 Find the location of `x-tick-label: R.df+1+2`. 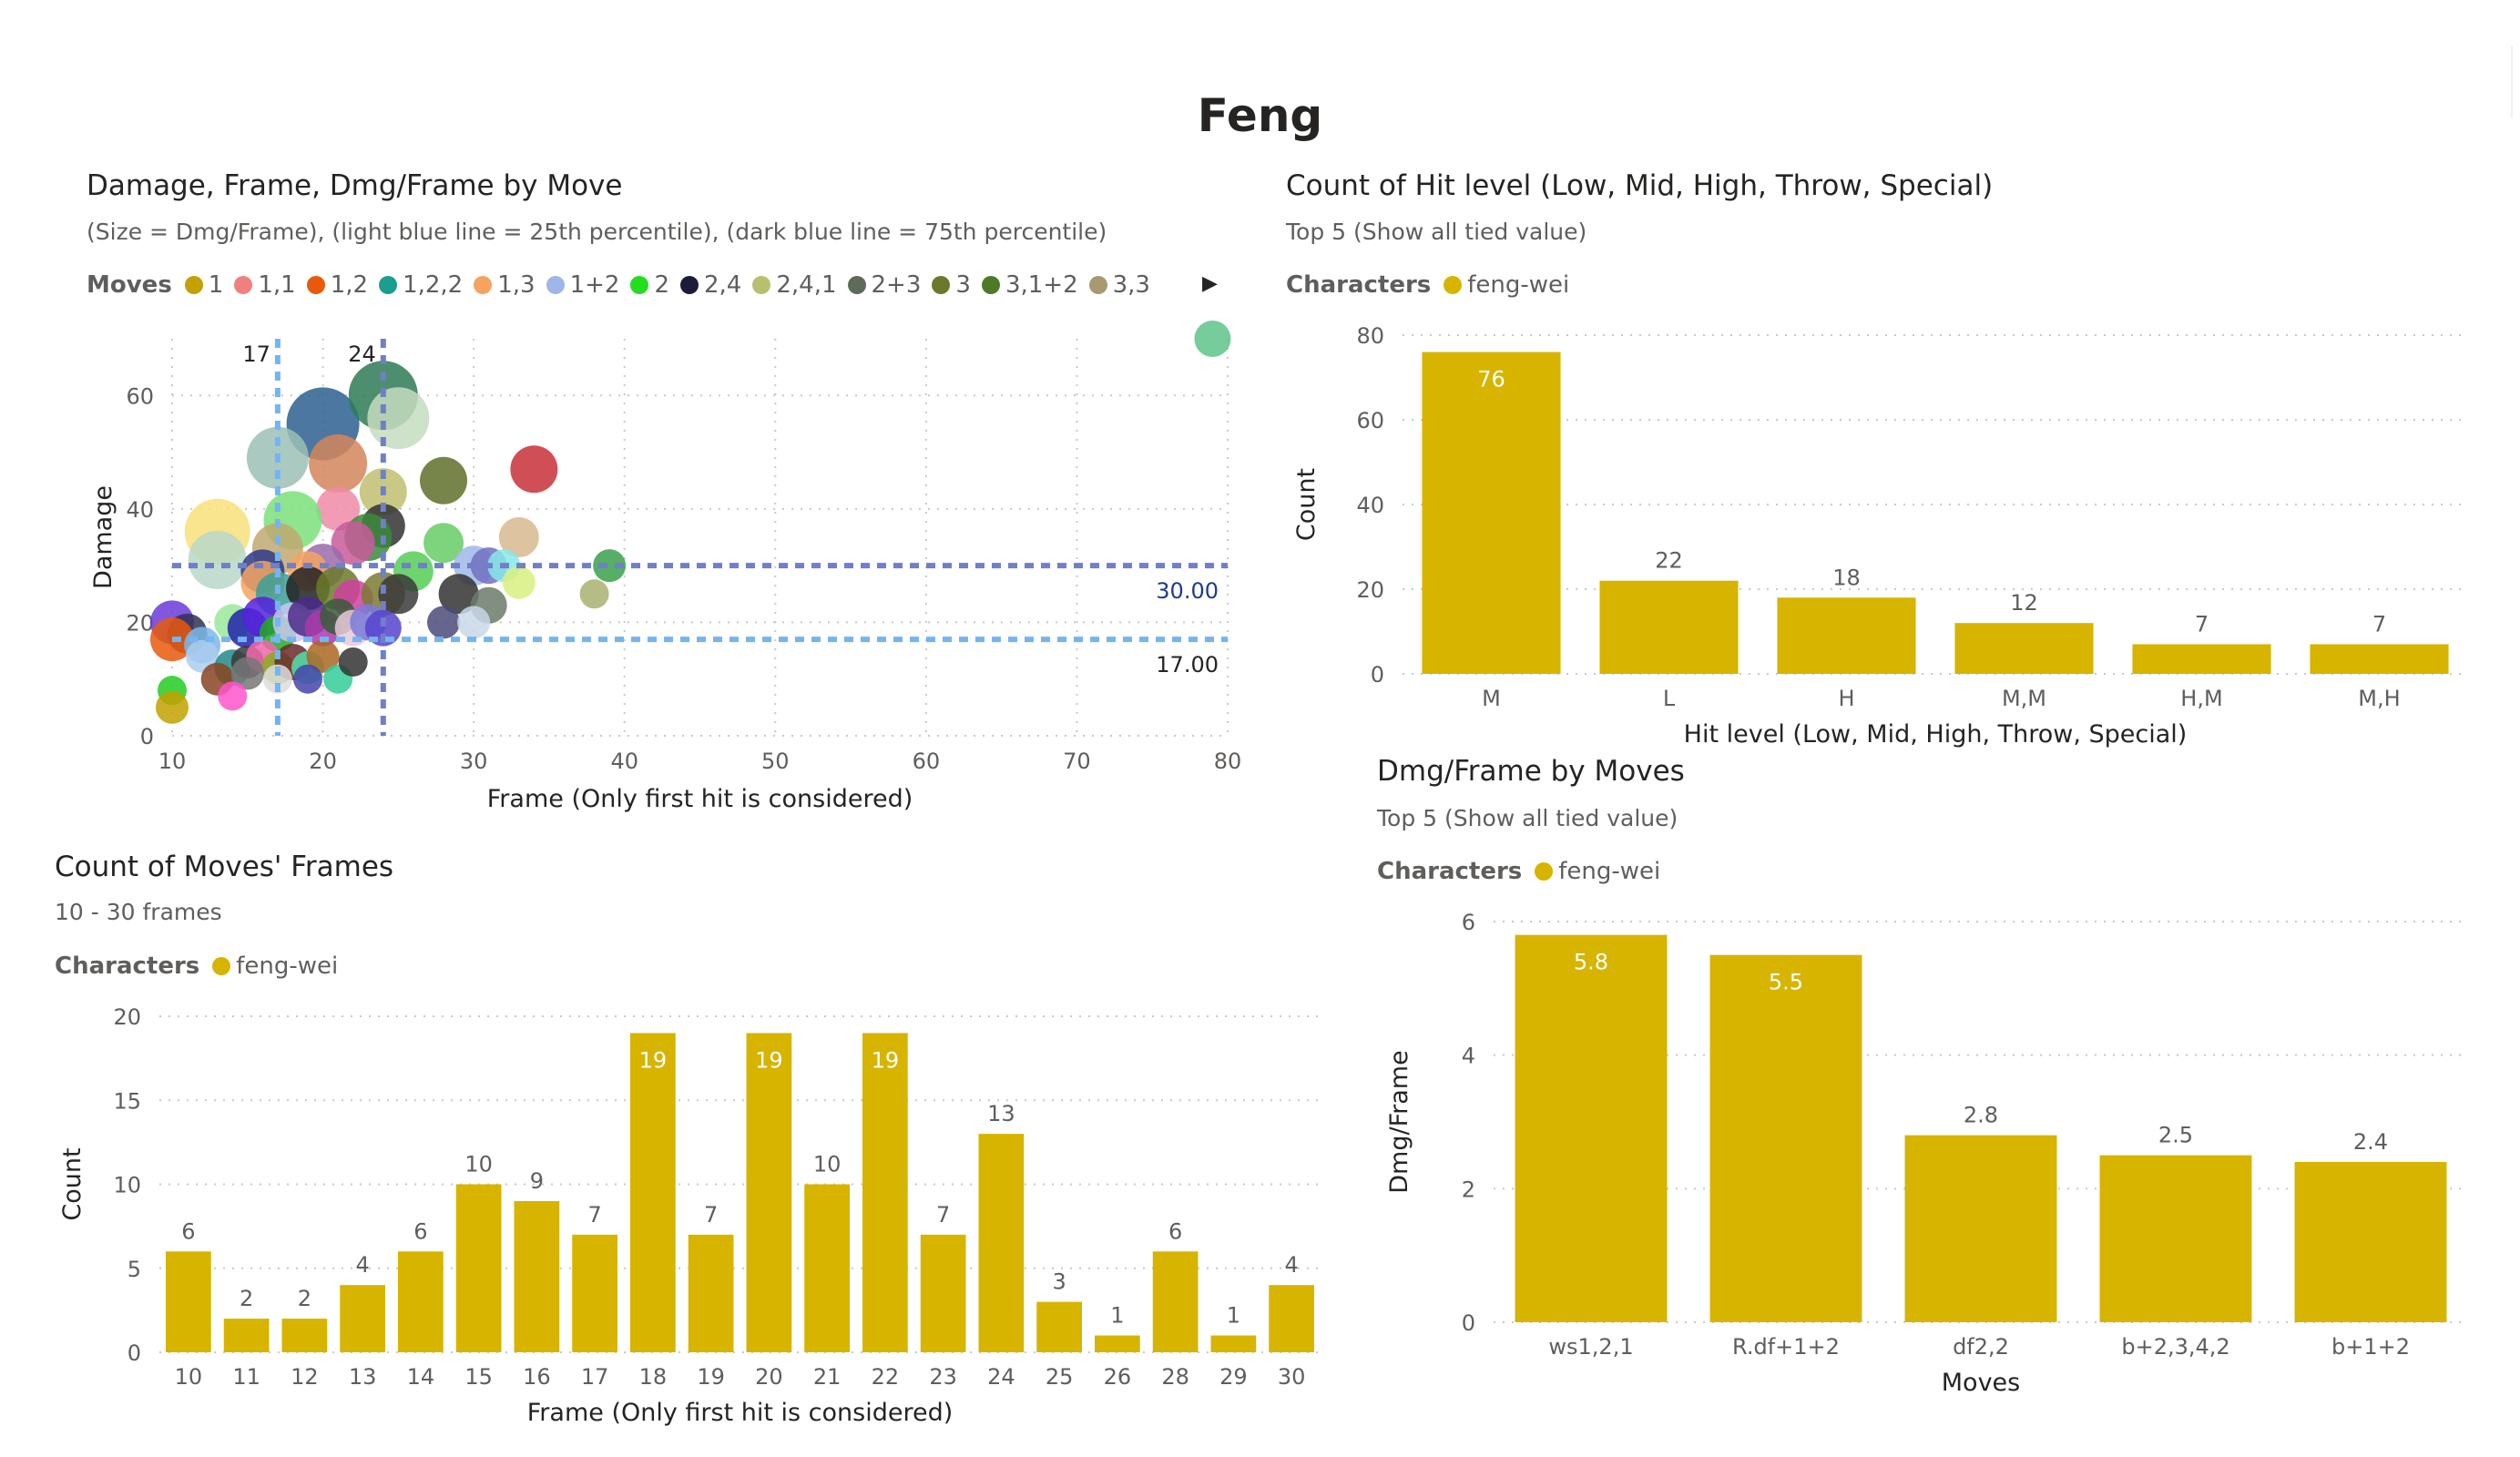

x-tick-label: R.df+1+2 is located at coordinates (1786, 1347).